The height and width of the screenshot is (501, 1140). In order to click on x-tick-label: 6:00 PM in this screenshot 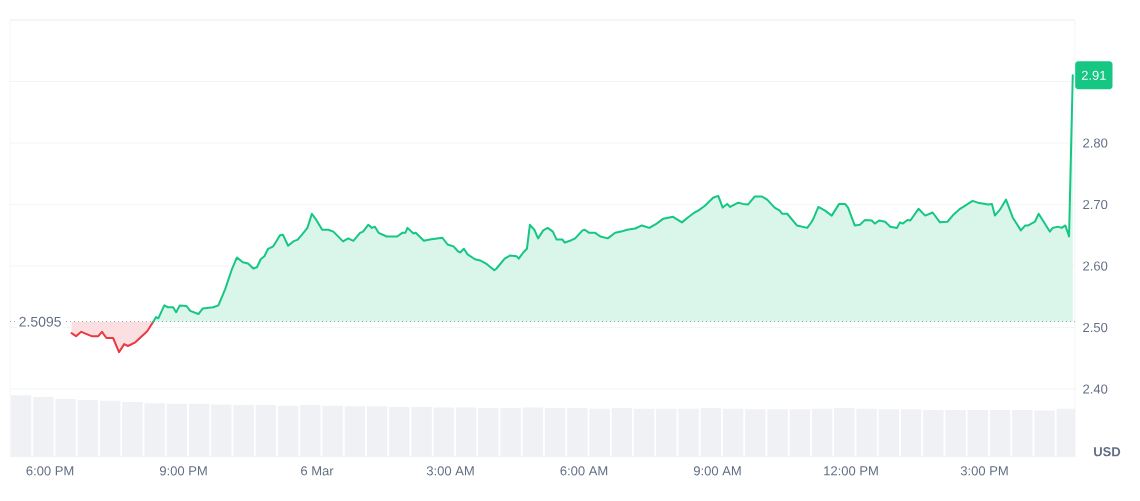, I will do `click(50, 471)`.